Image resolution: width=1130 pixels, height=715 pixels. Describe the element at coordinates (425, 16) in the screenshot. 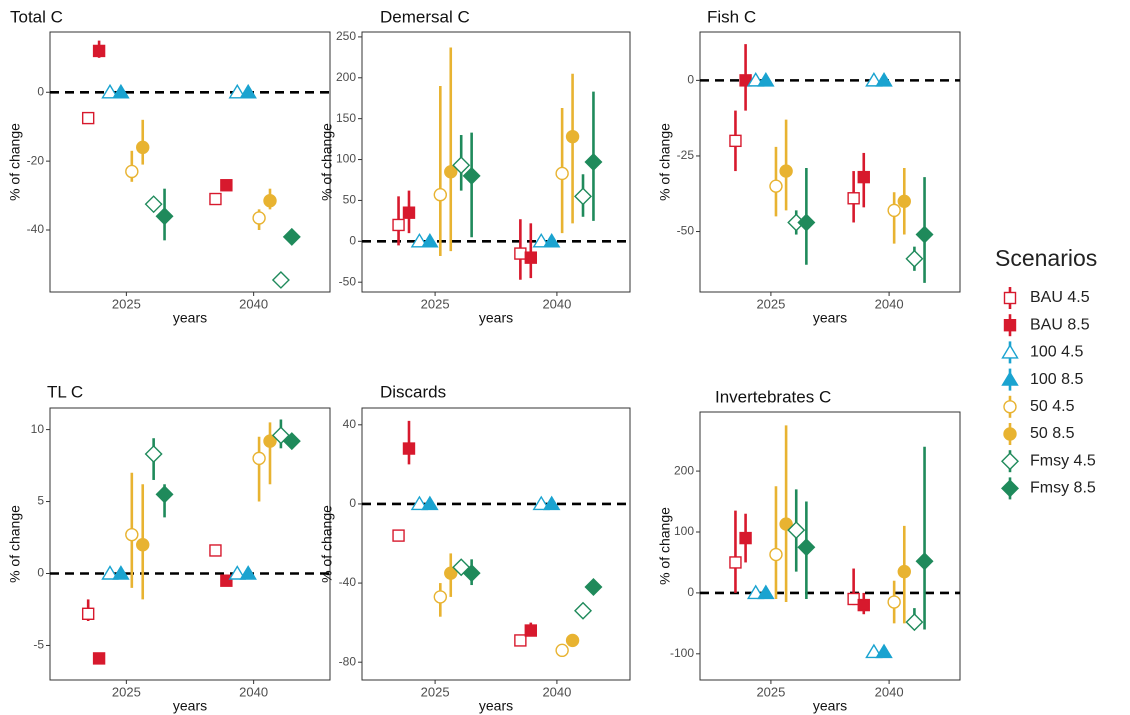

I see `panel-title: Demersal C` at that location.